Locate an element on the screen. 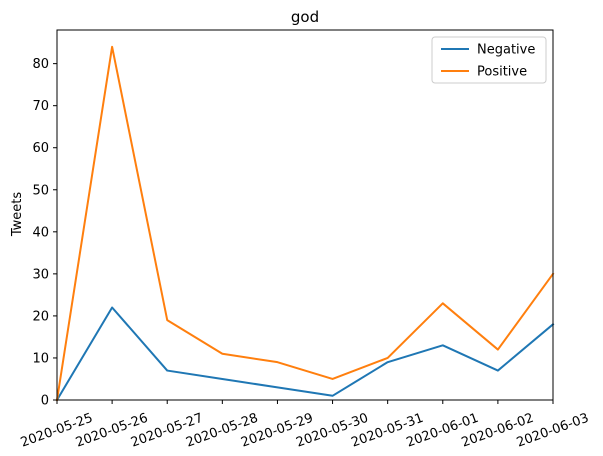 The height and width of the screenshot is (456, 603). y-tick-label: 60 is located at coordinates (40, 148).